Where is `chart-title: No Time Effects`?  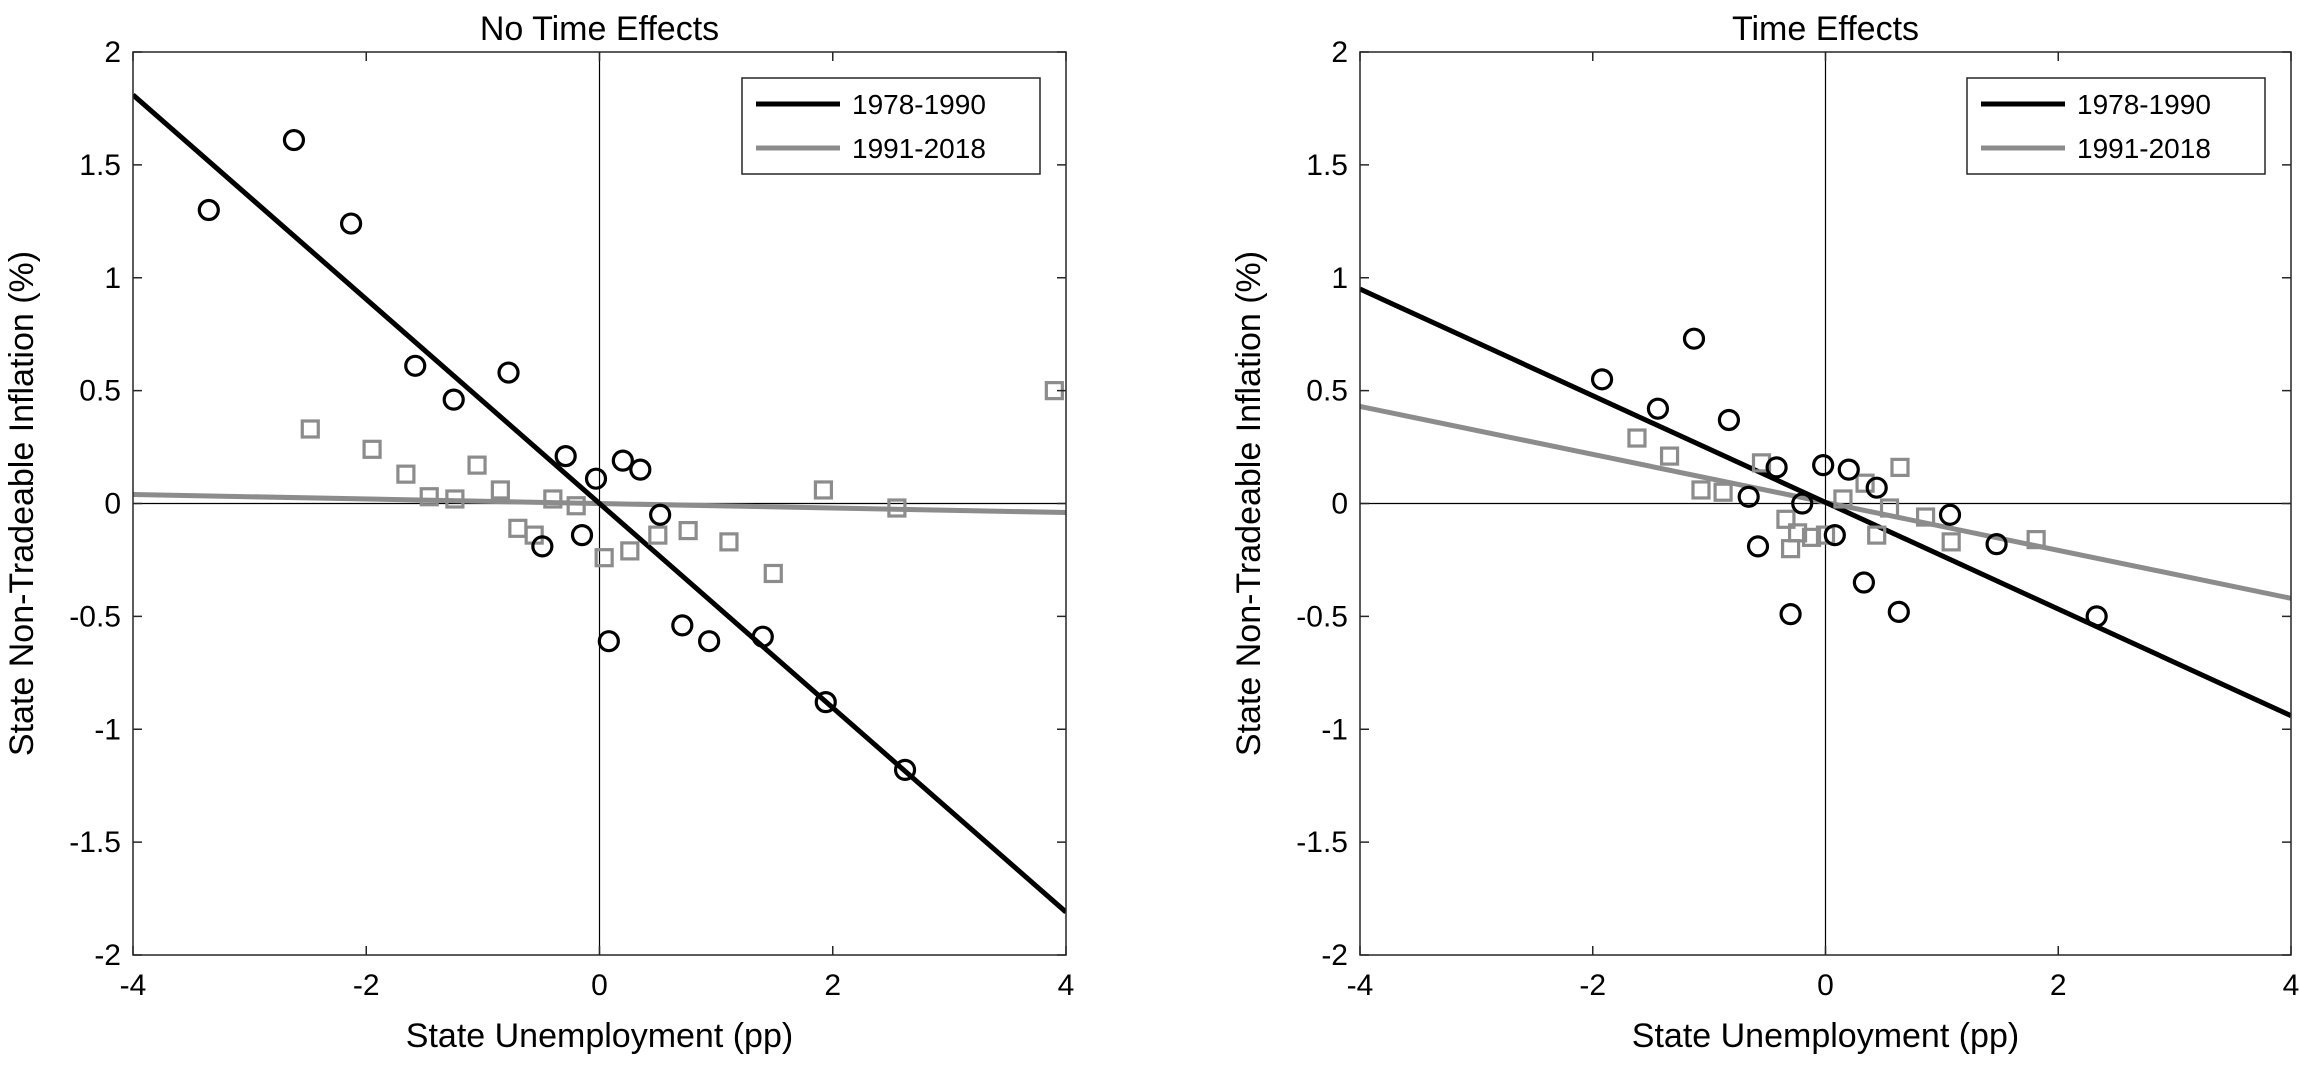 chart-title: No Time Effects is located at coordinates (599, 29).